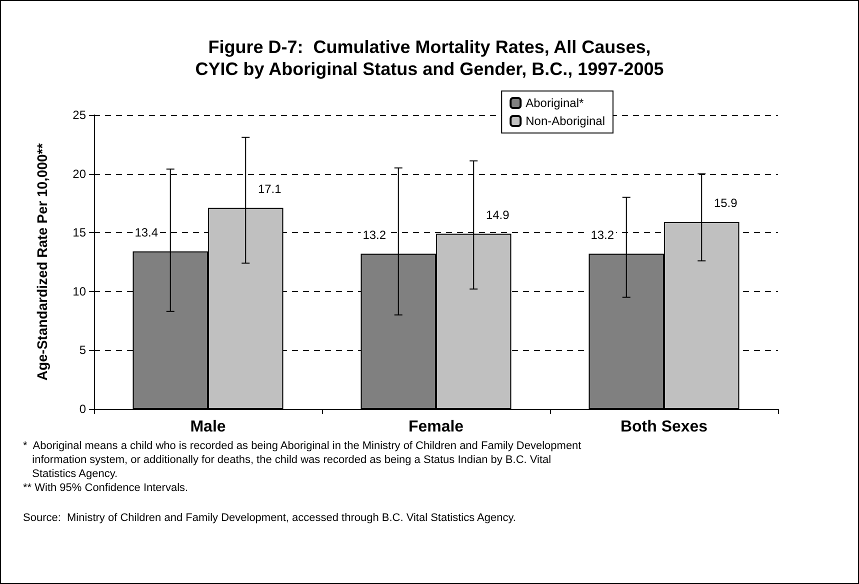 The image size is (859, 584). Describe the element at coordinates (429, 58) in the screenshot. I see `chart-title: Figure D-7: Cumulative Mortality Rates, All Causes, CYIC by Aboriginal Status and Gender, B.C., 1997-2005` at that location.